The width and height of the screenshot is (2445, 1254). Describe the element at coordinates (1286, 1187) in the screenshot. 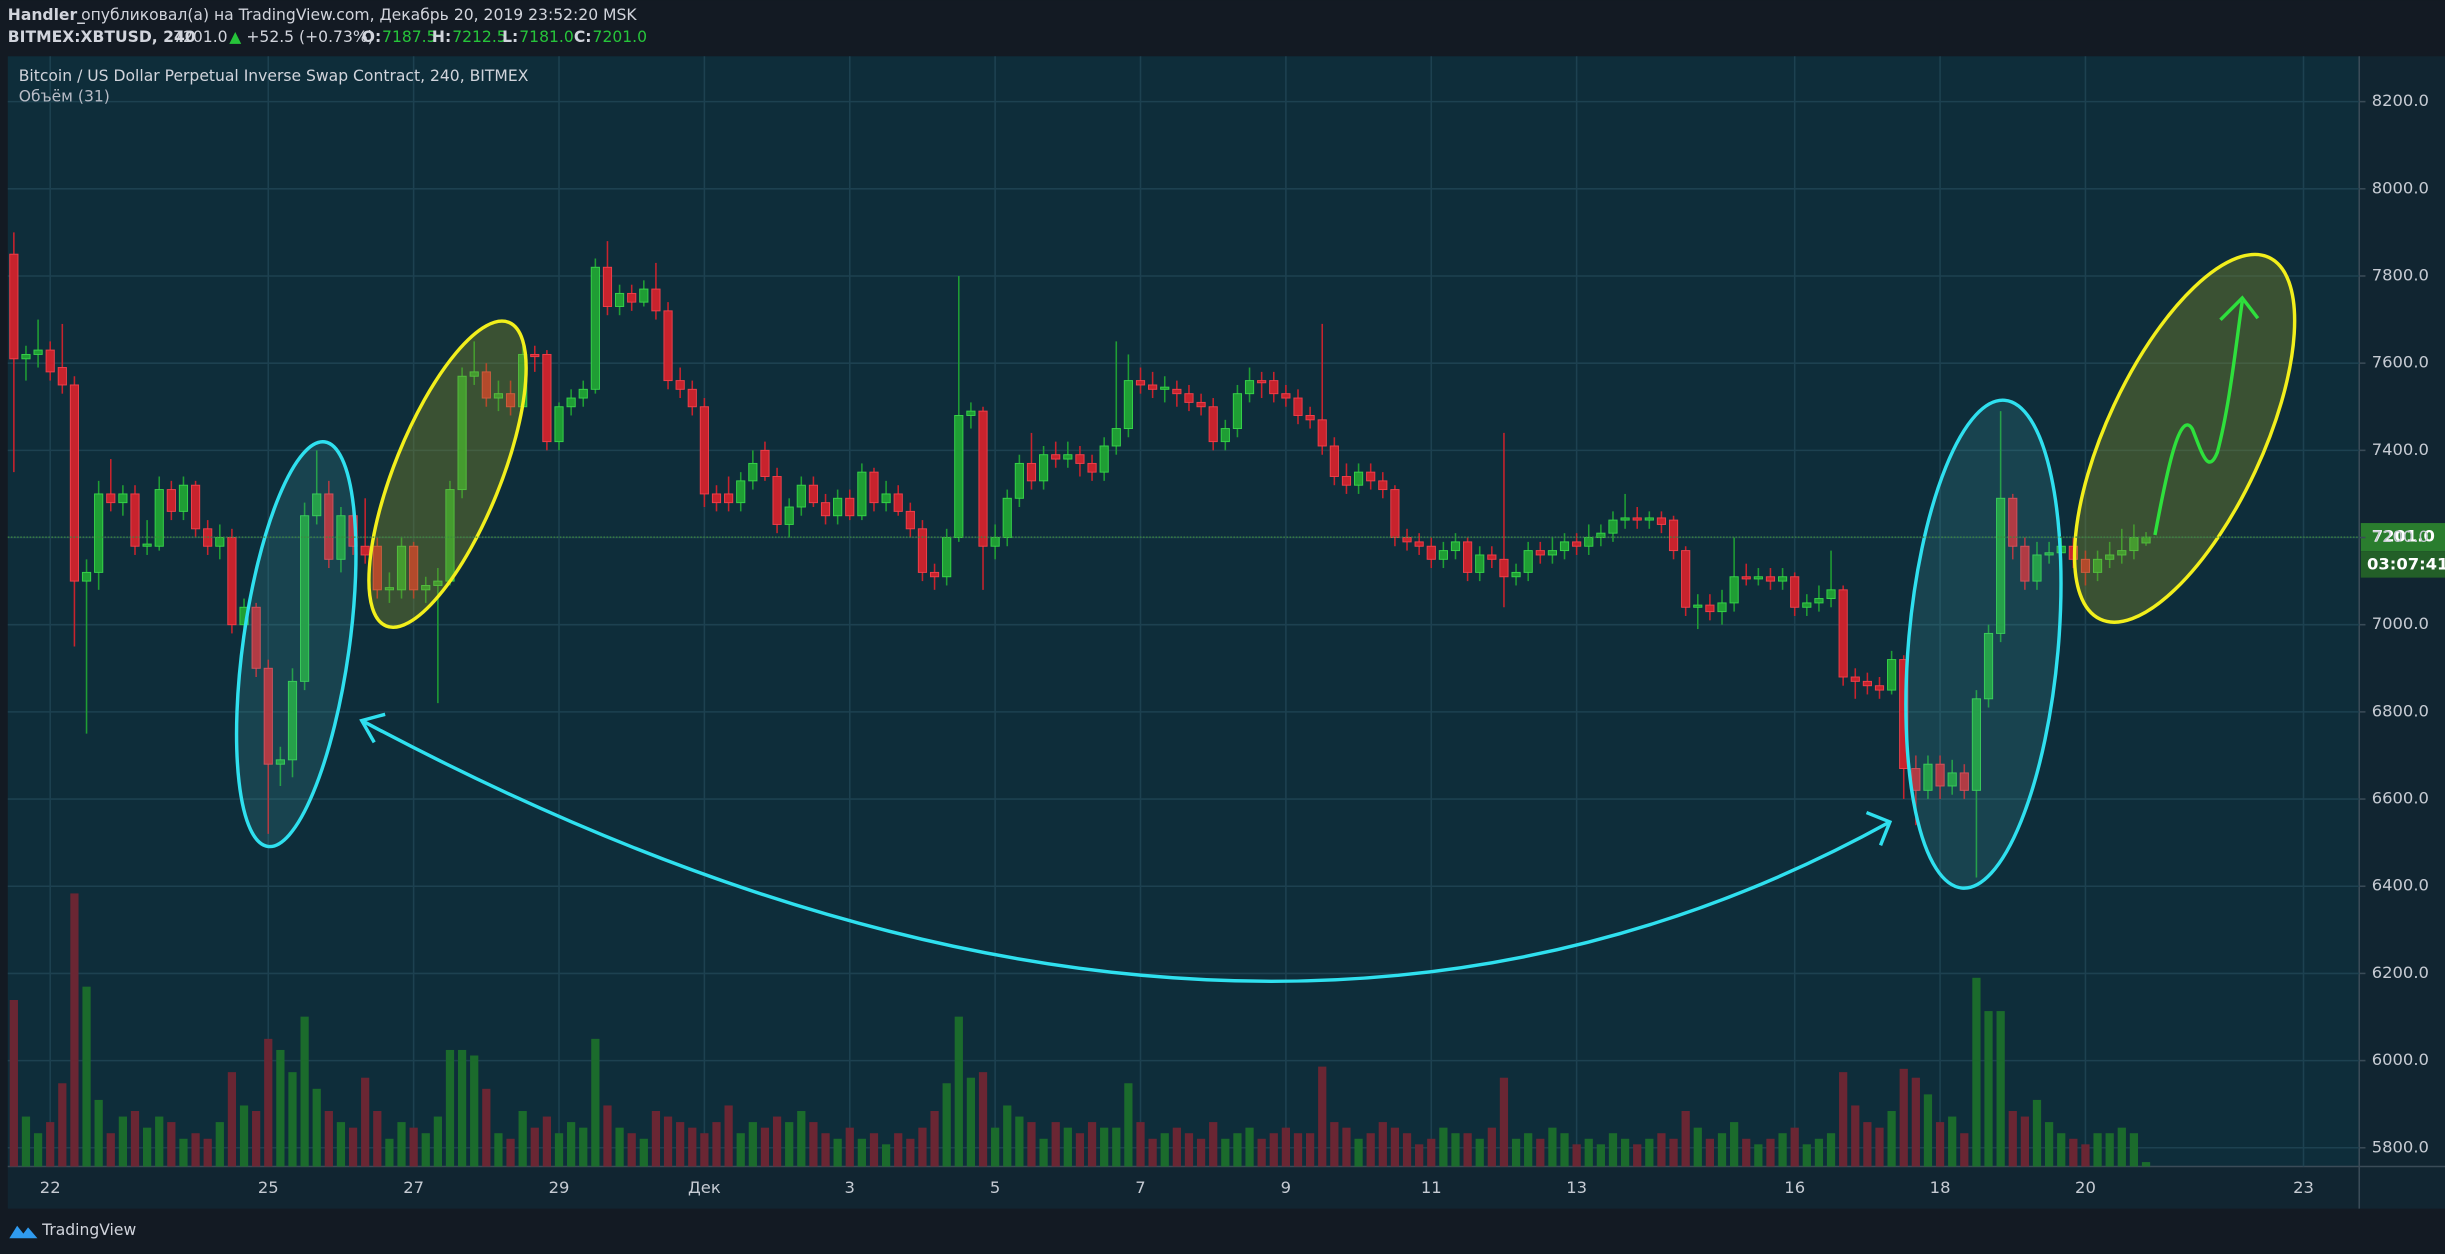

I see `x-tick-label: 9` at that location.